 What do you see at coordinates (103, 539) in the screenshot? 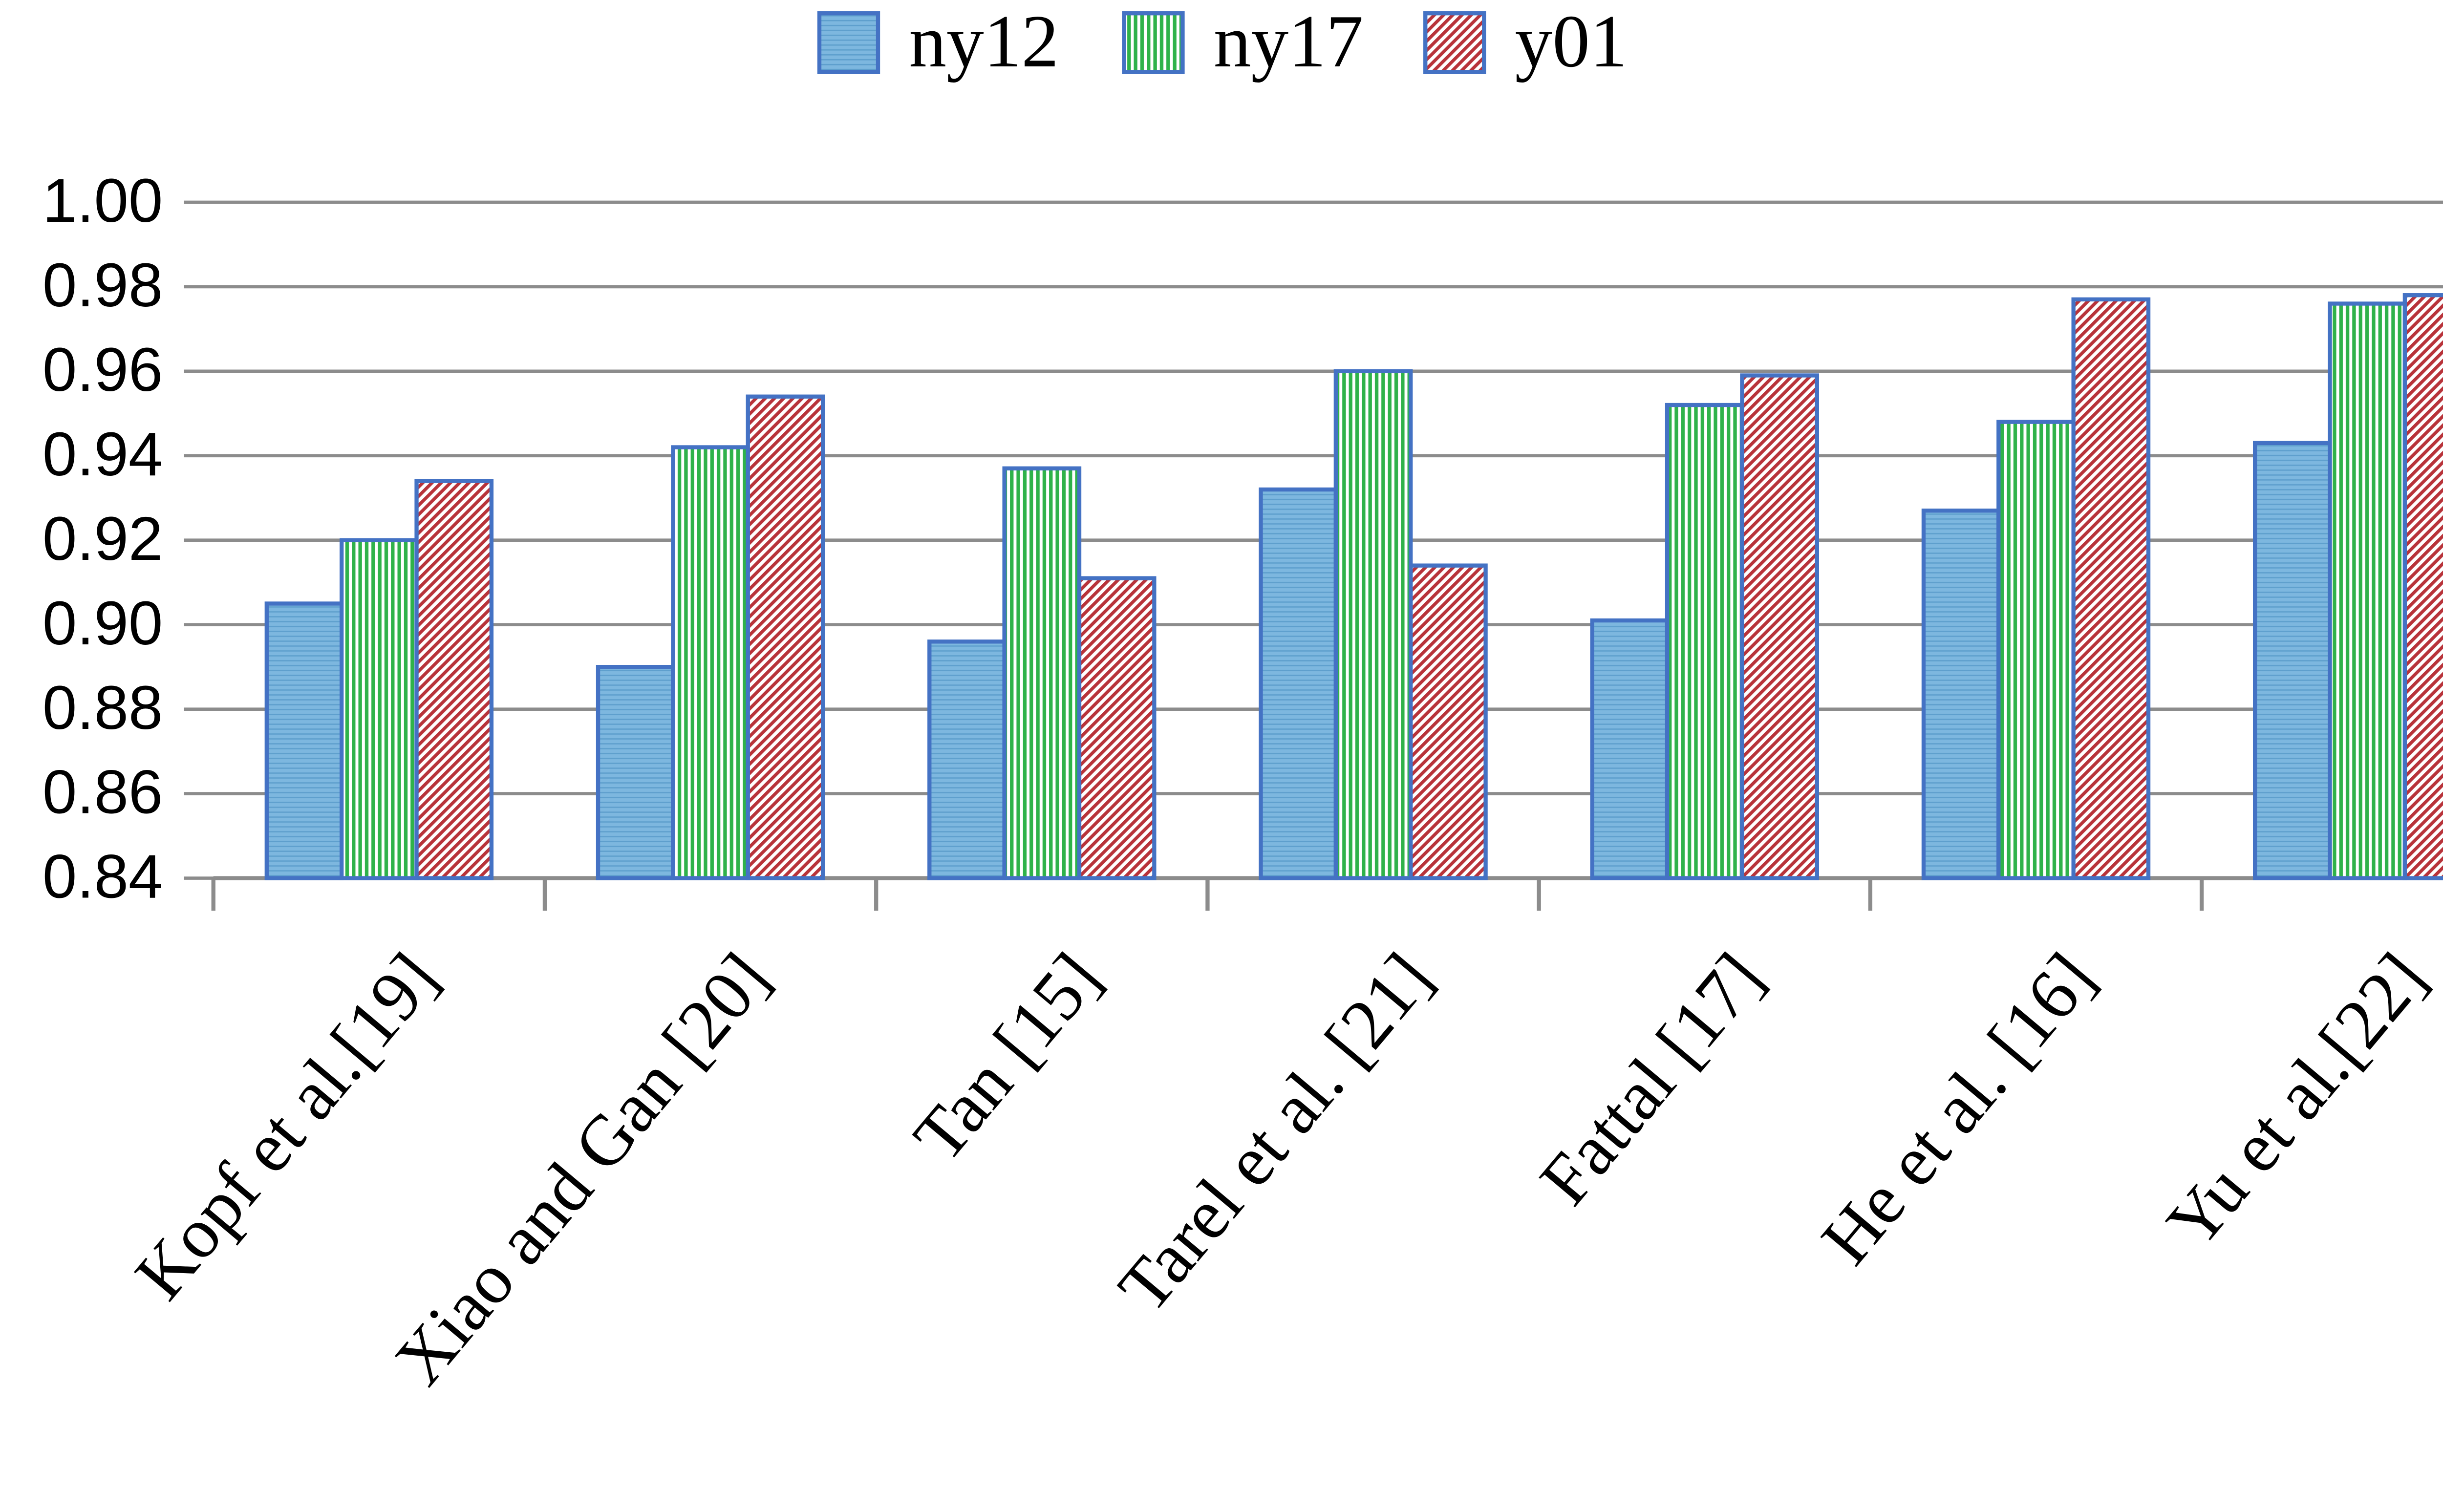
I see `y-tick-label: 0.92` at bounding box center [103, 539].